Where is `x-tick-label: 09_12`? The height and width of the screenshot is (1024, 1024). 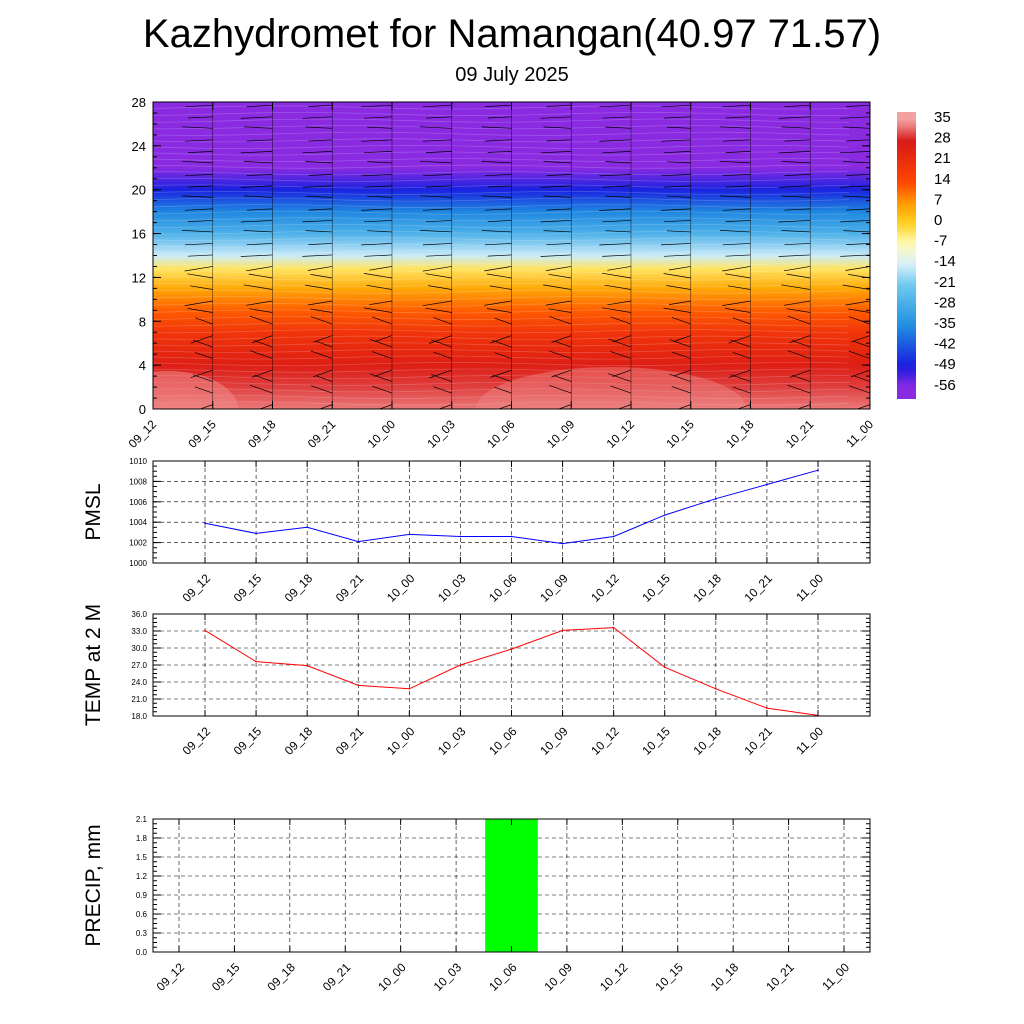 x-tick-label: 09_12 is located at coordinates (143, 434).